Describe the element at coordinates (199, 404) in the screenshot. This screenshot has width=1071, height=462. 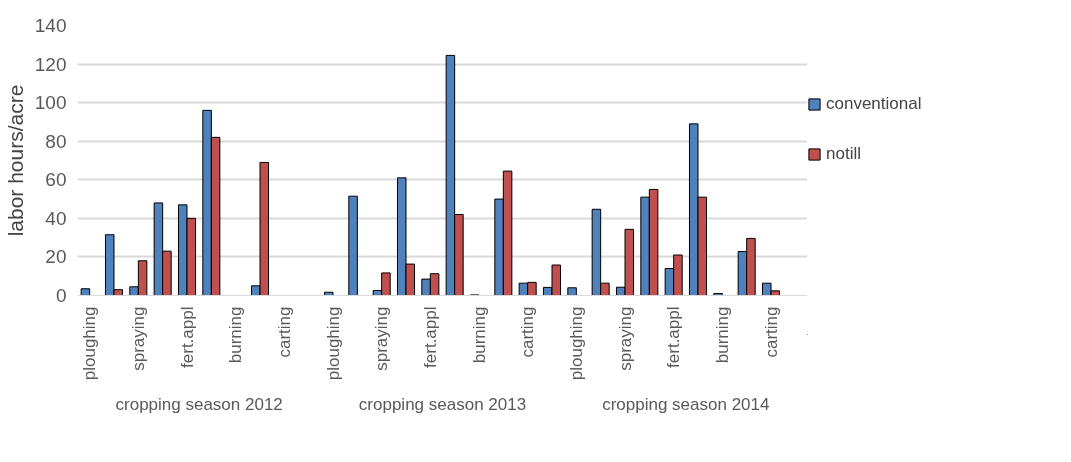
I see `text: cropping season 2012` at that location.